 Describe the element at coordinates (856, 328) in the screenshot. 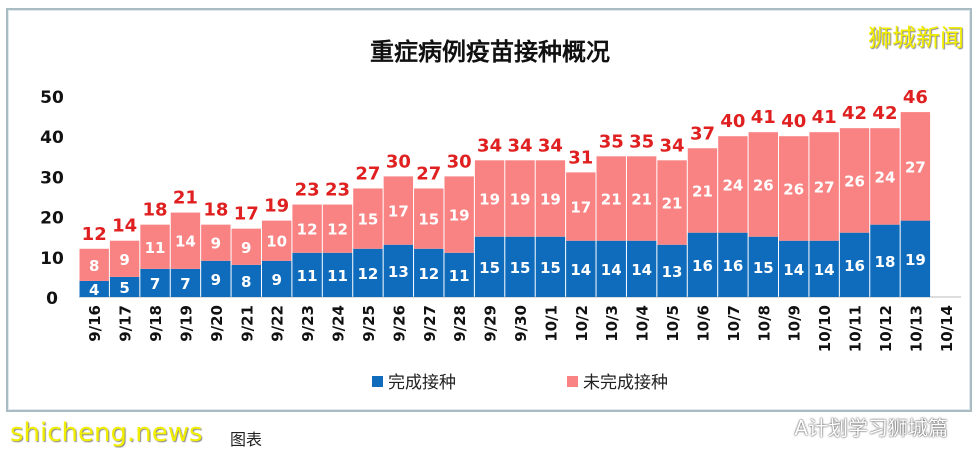

I see `x-tick-label: 10/11` at that location.